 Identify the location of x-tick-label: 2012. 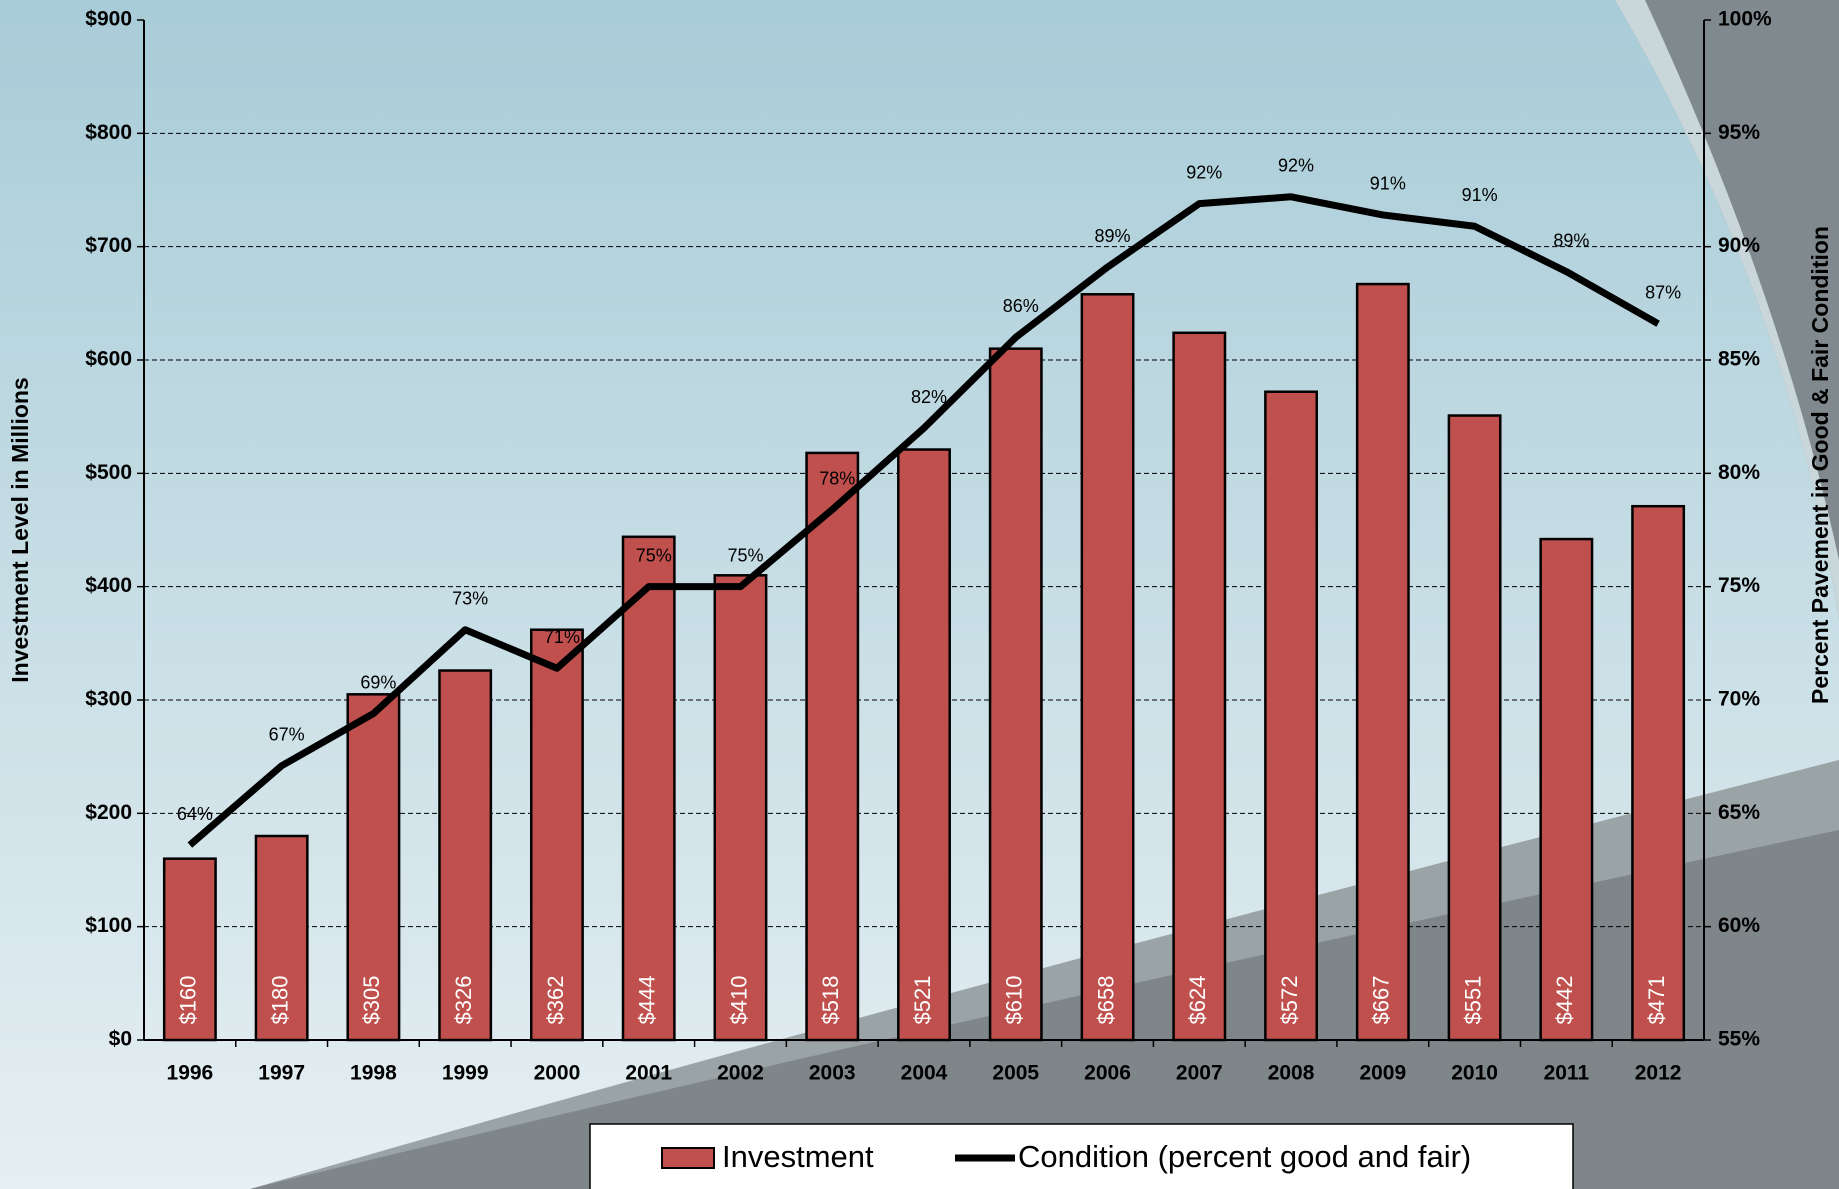
(1658, 1073).